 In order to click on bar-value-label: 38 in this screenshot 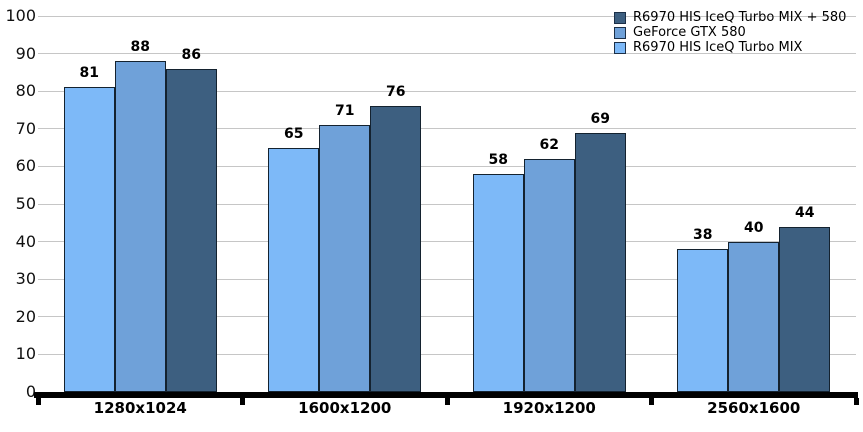, I will do `click(703, 235)`.